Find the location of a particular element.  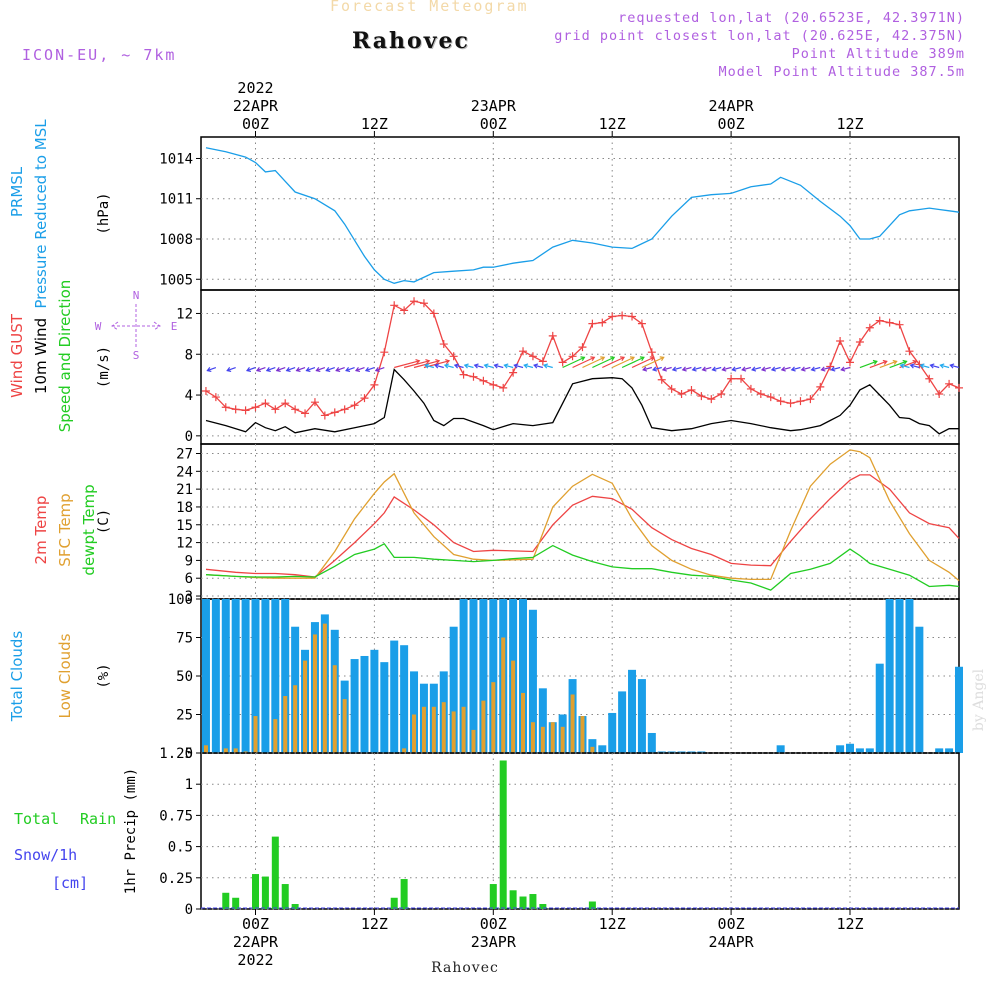

bottom-time-label: 24APR is located at coordinates (732, 942).